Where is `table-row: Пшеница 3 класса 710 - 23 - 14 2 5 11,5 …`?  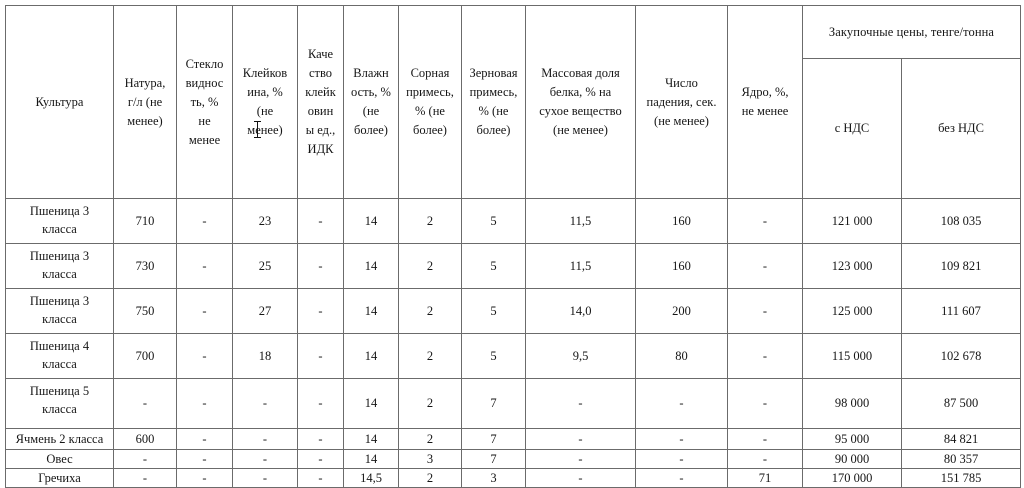 table-row: Пшеница 3 класса 710 - 23 - 14 2 5 11,5 … is located at coordinates (513, 221).